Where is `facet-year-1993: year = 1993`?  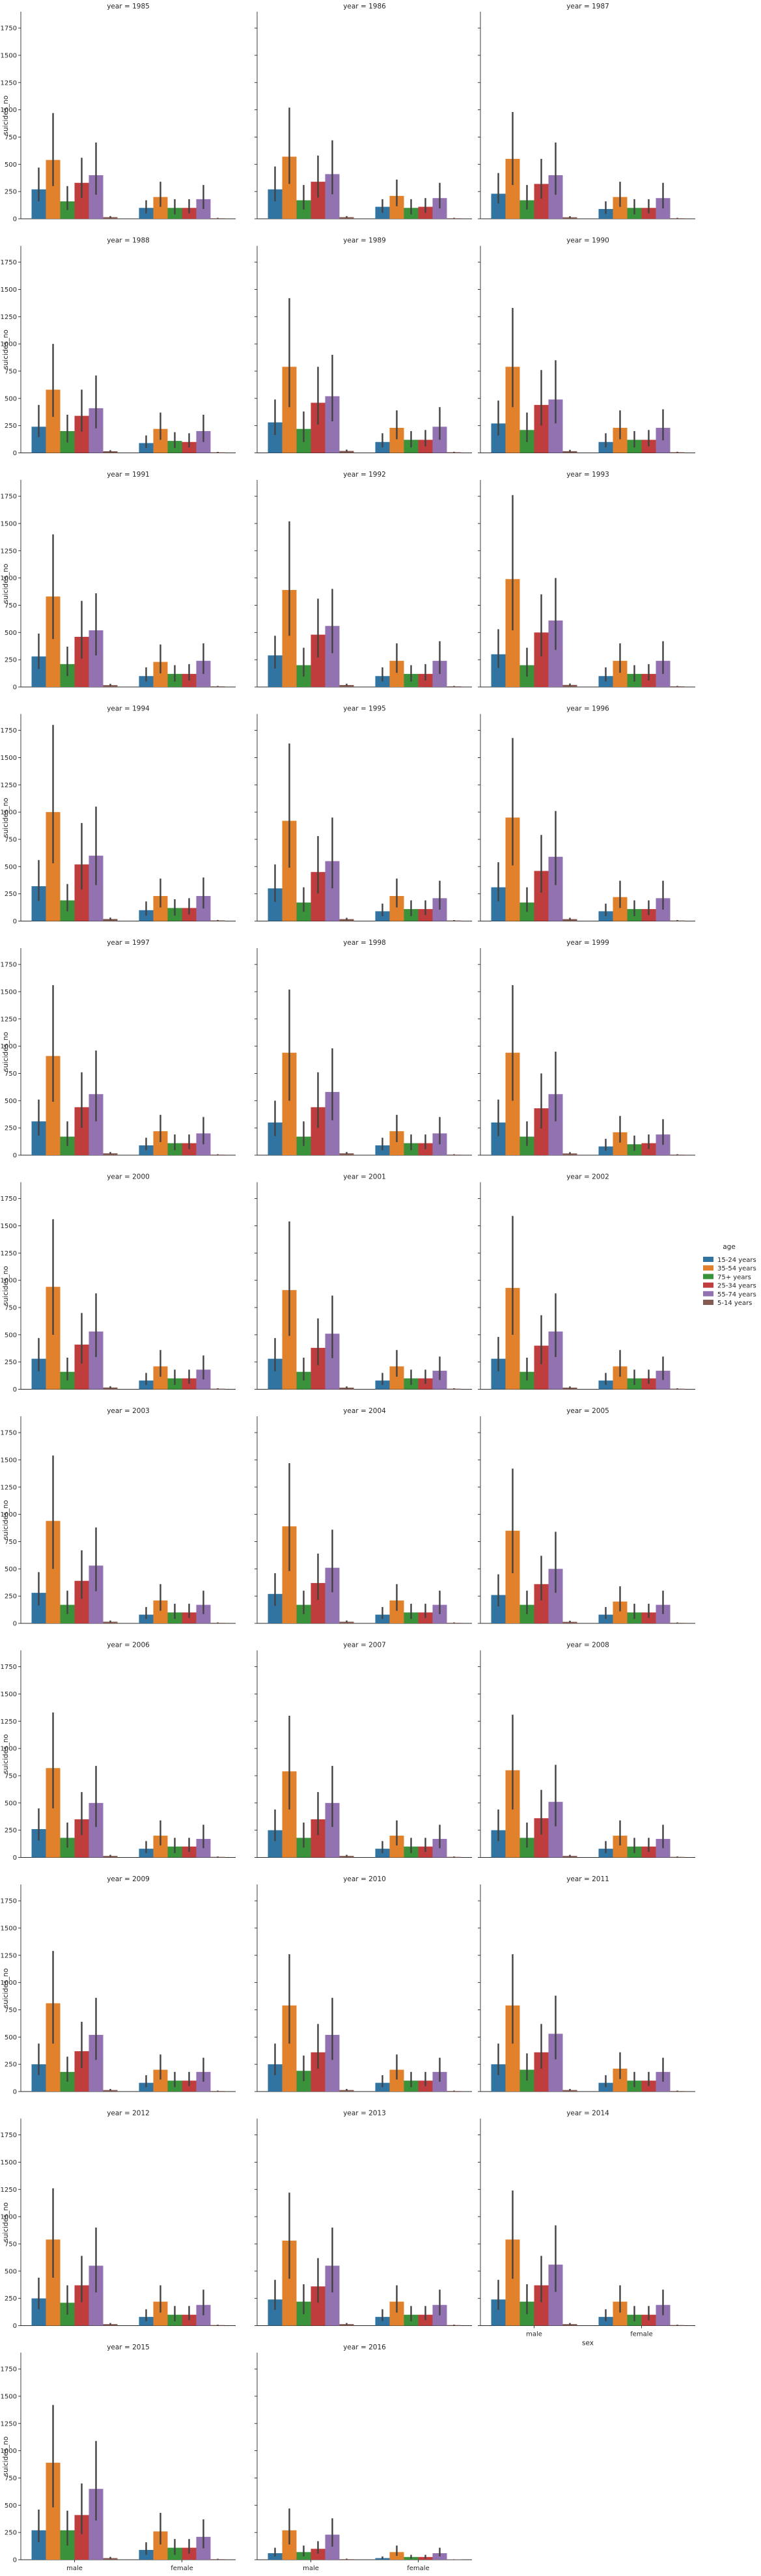 facet-year-1993: year = 1993 is located at coordinates (586, 579).